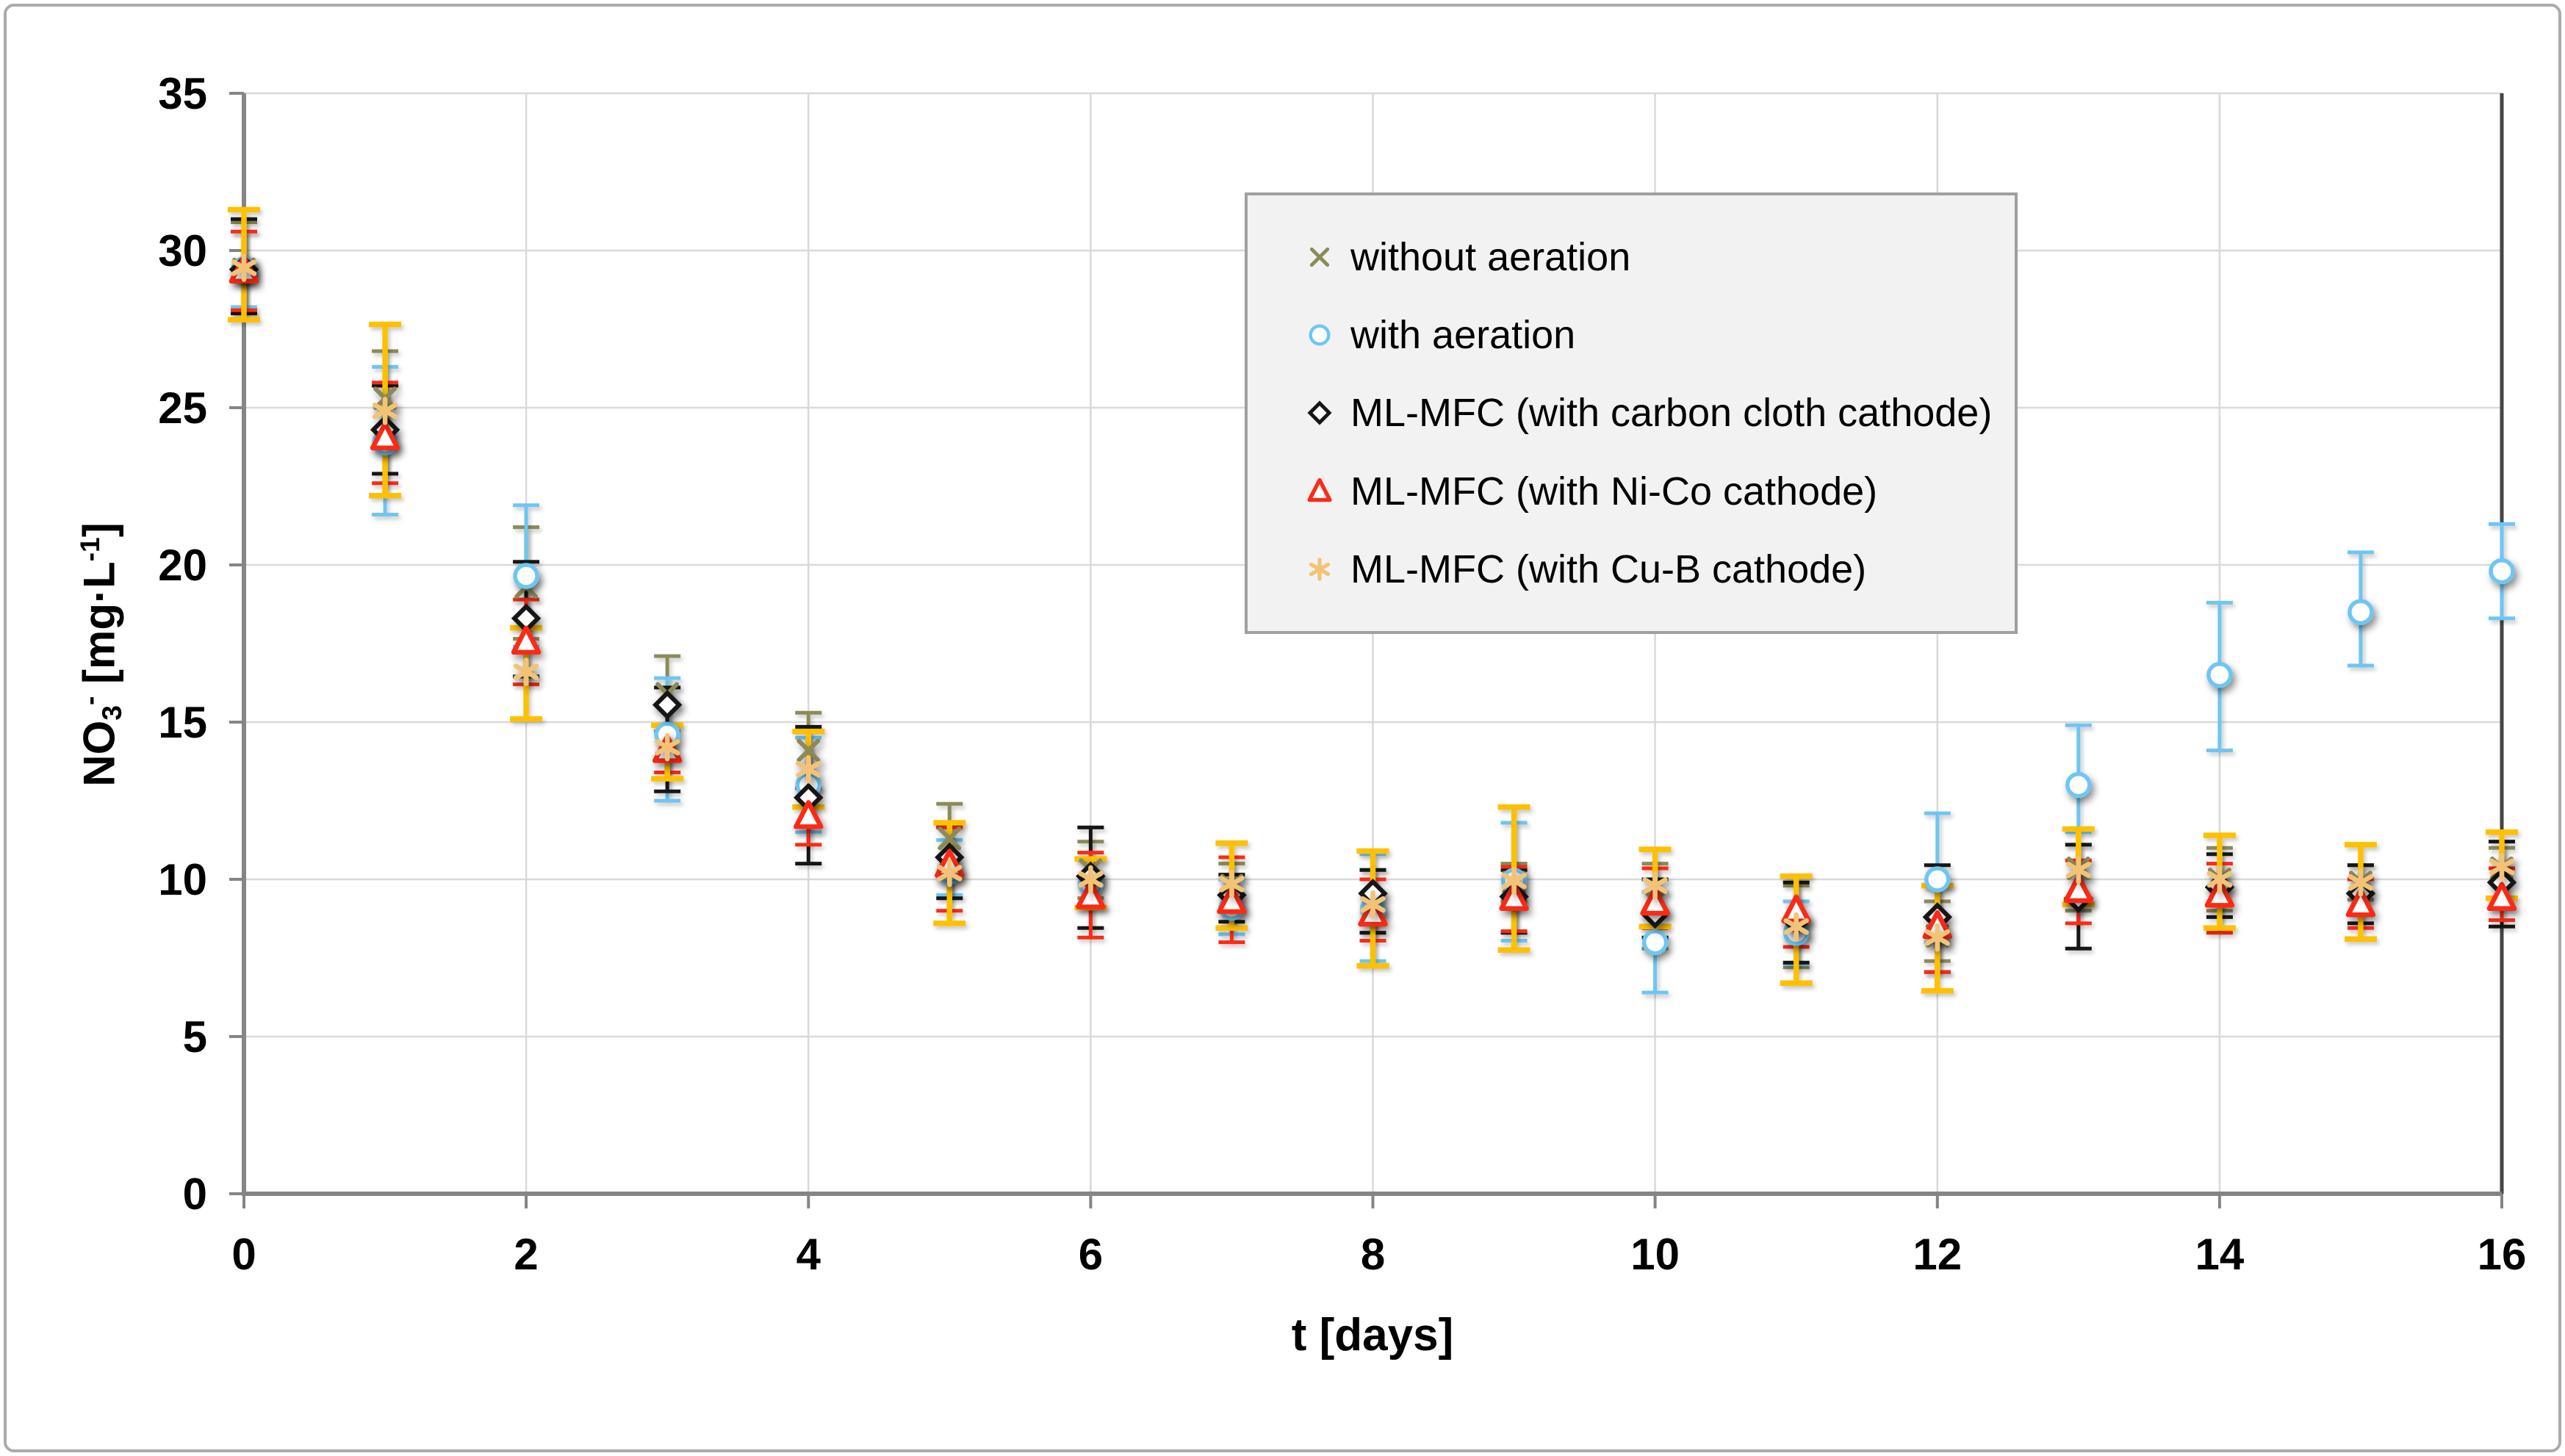 Image resolution: width=2565 pixels, height=1456 pixels. Describe the element at coordinates (1937, 1254) in the screenshot. I see `svg-text: 12` at that location.